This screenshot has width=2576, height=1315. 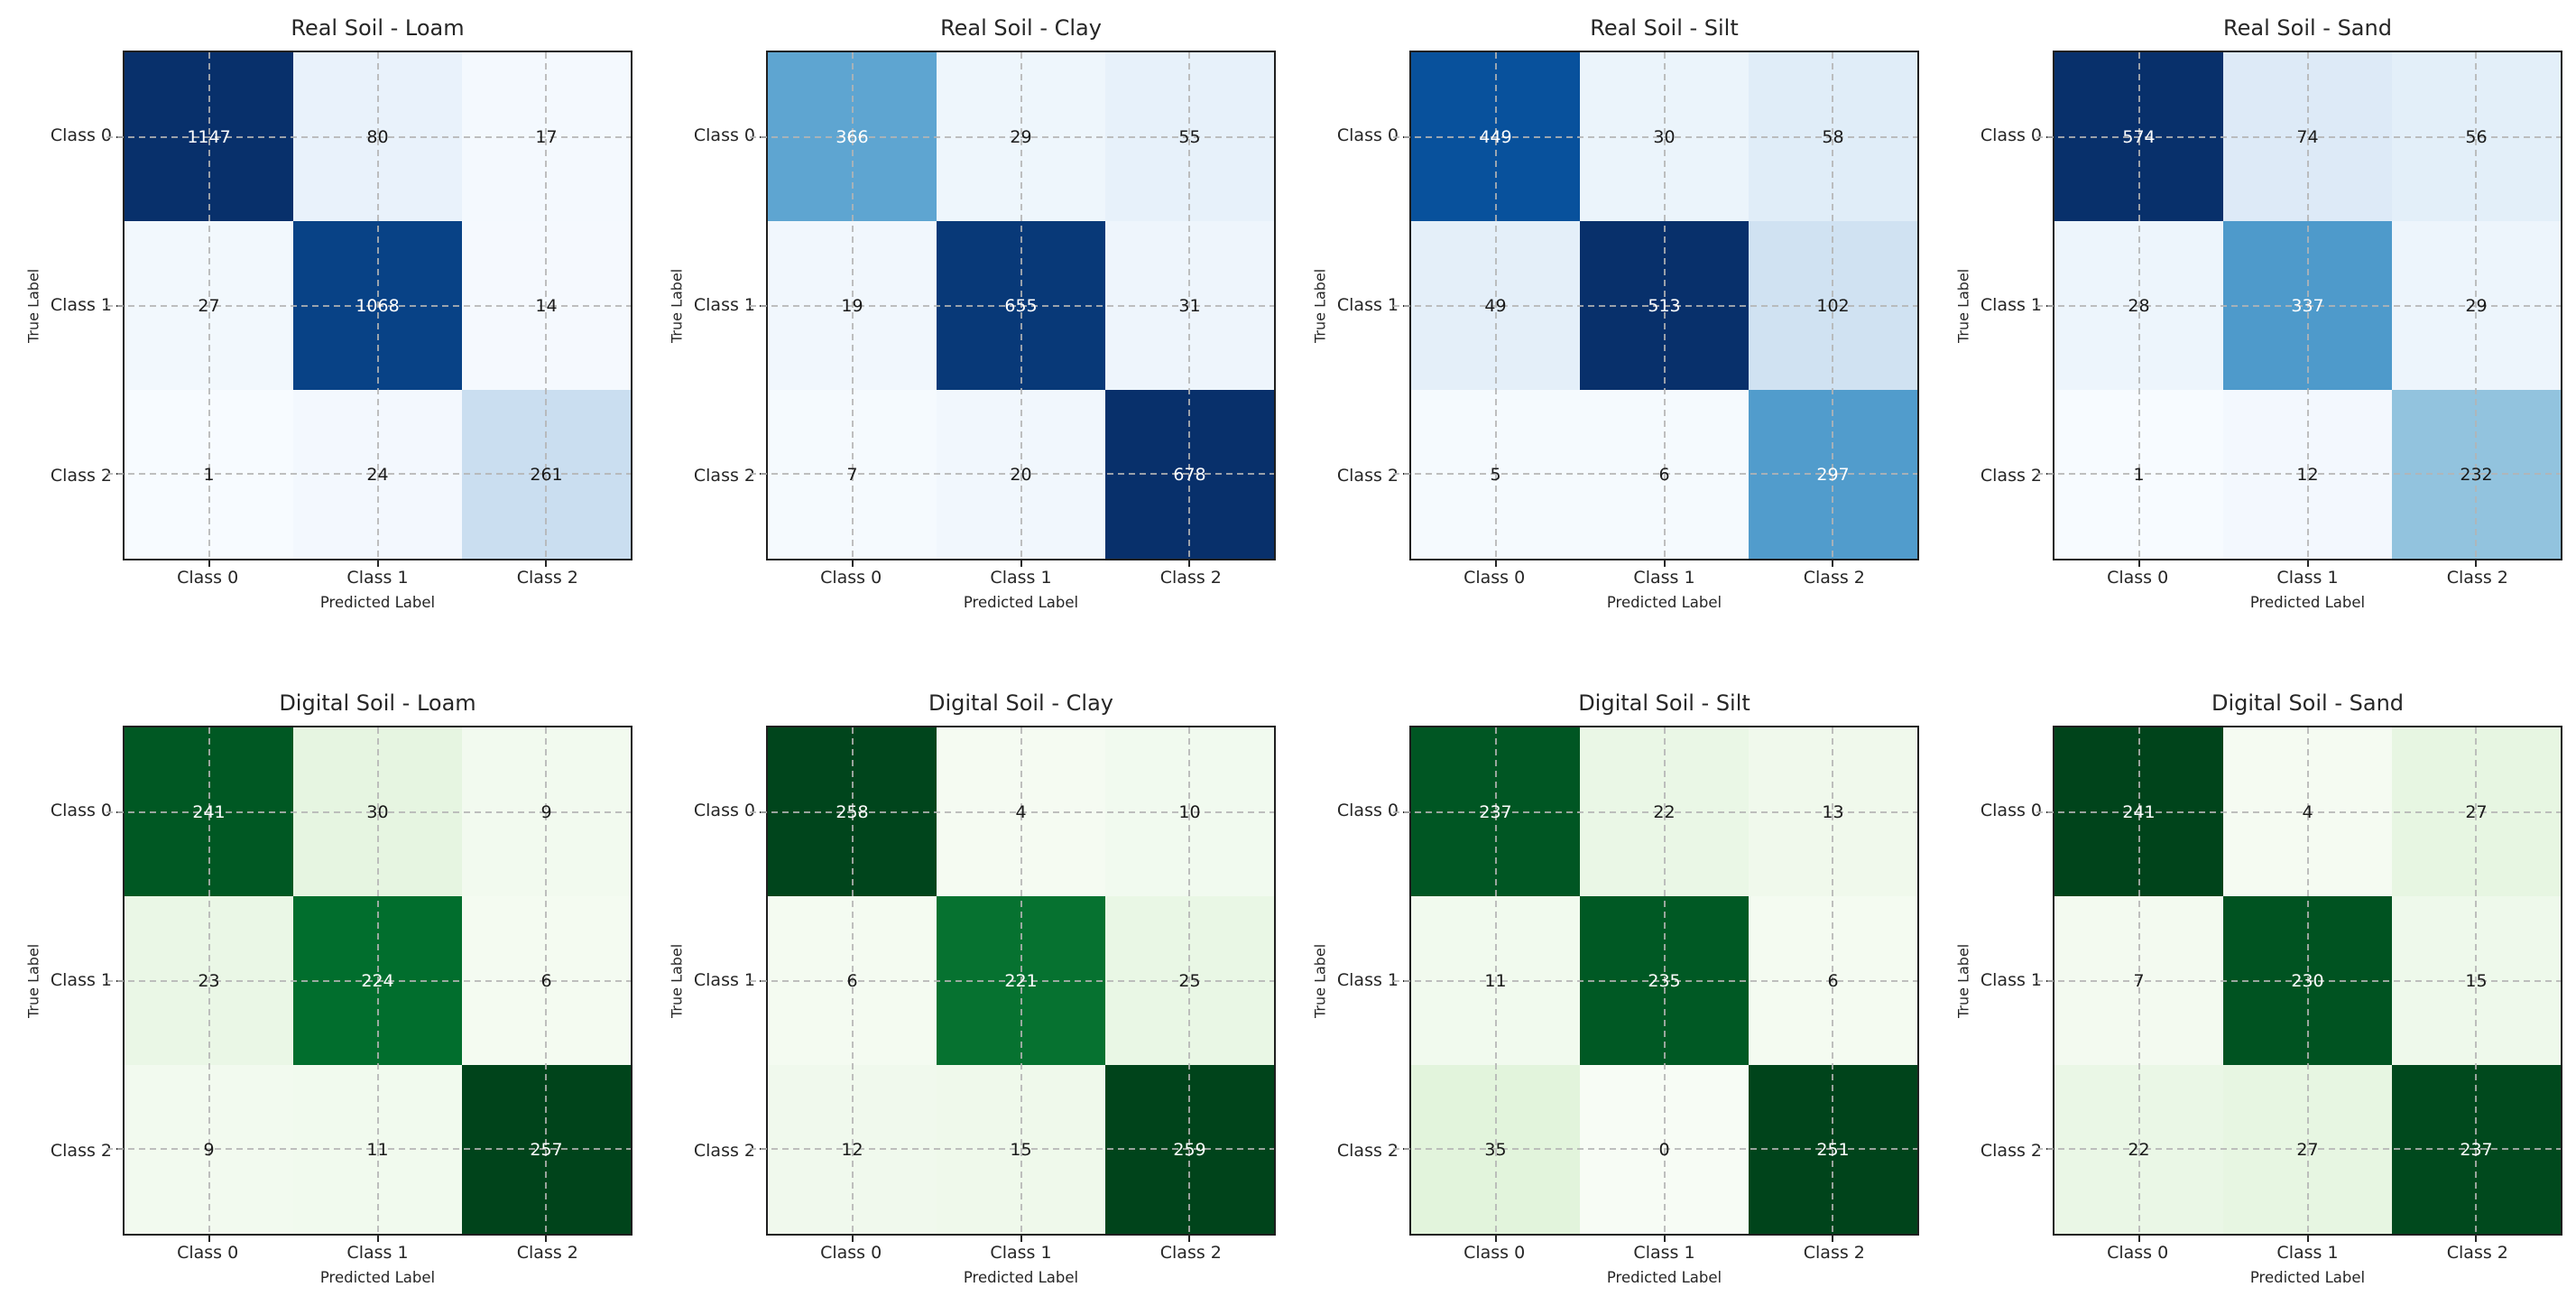 What do you see at coordinates (1189, 811) in the screenshot?
I see `cell-value: 10` at bounding box center [1189, 811].